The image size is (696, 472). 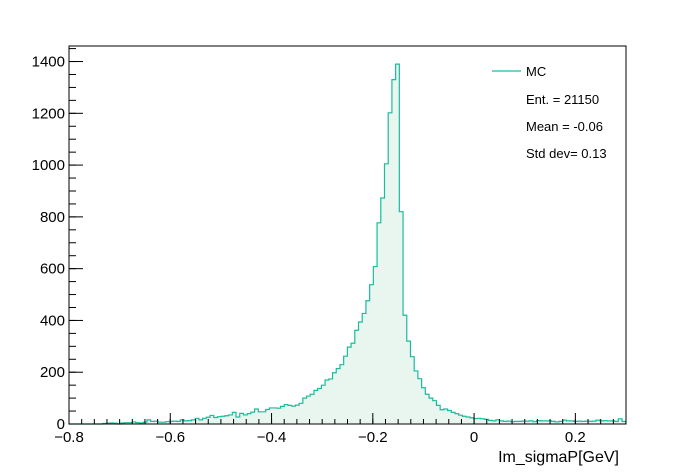 I want to click on y-tick-label: 1200, so click(x=48, y=113).